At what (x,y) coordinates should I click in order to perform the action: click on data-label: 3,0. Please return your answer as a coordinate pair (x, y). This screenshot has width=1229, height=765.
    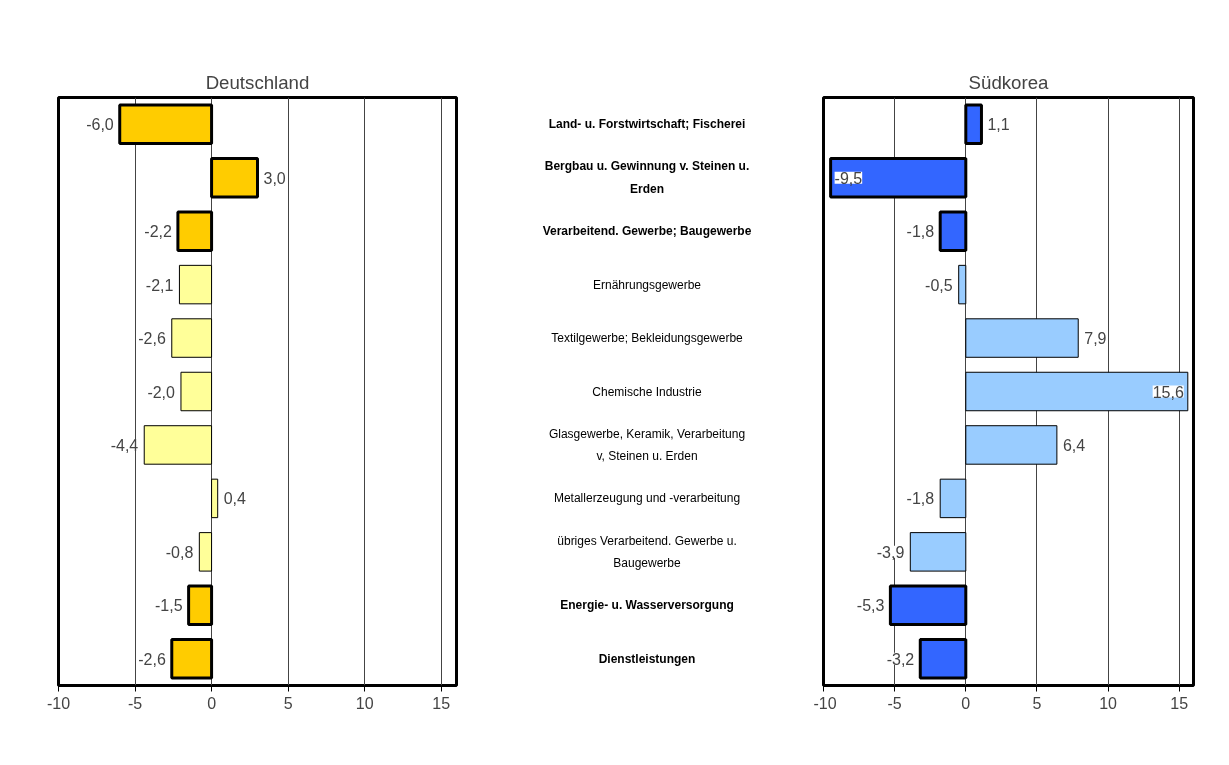
    Looking at the image, I should click on (274, 178).